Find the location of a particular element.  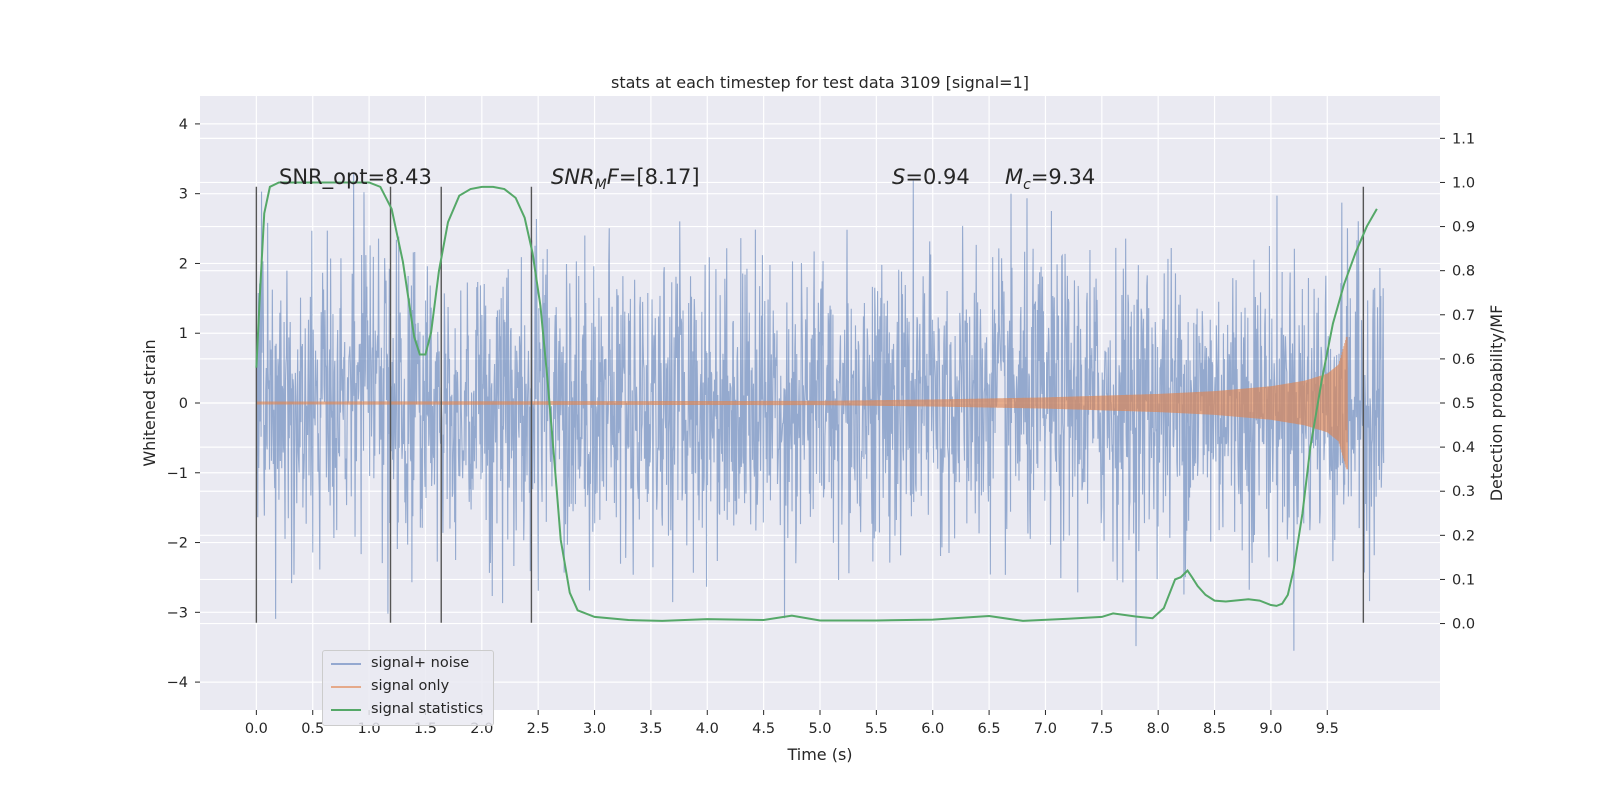

y-axis-left-ticks: −4 −3 −2 −1 0 1 2 3 4 is located at coordinates (183, 404).